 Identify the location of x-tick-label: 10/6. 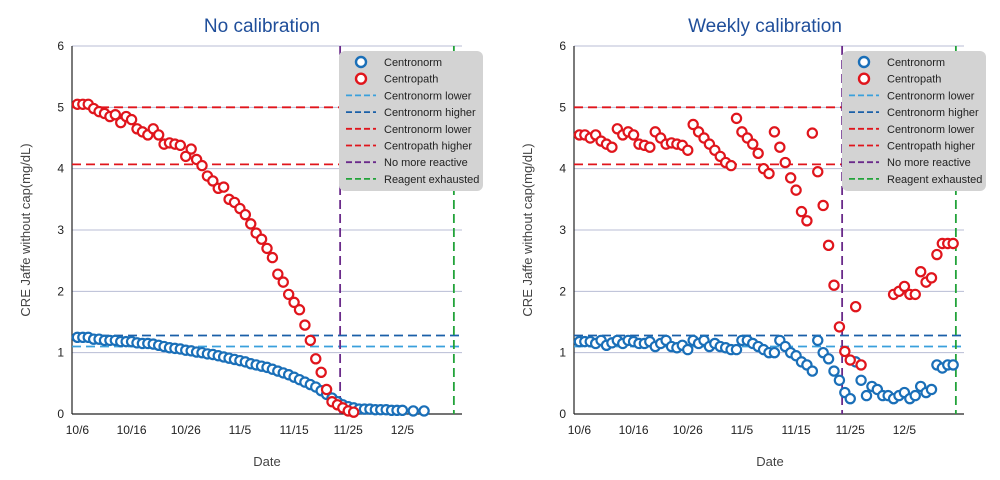
(580, 430).